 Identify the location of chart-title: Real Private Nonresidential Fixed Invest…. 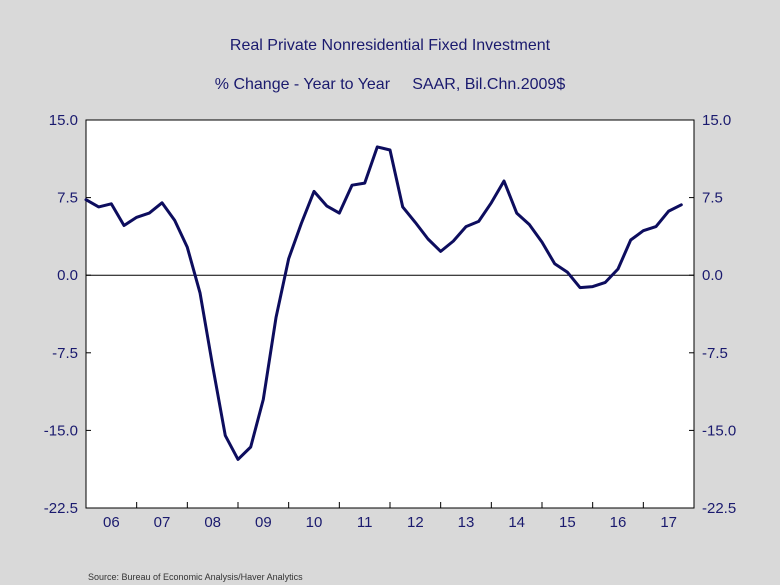
(390, 45).